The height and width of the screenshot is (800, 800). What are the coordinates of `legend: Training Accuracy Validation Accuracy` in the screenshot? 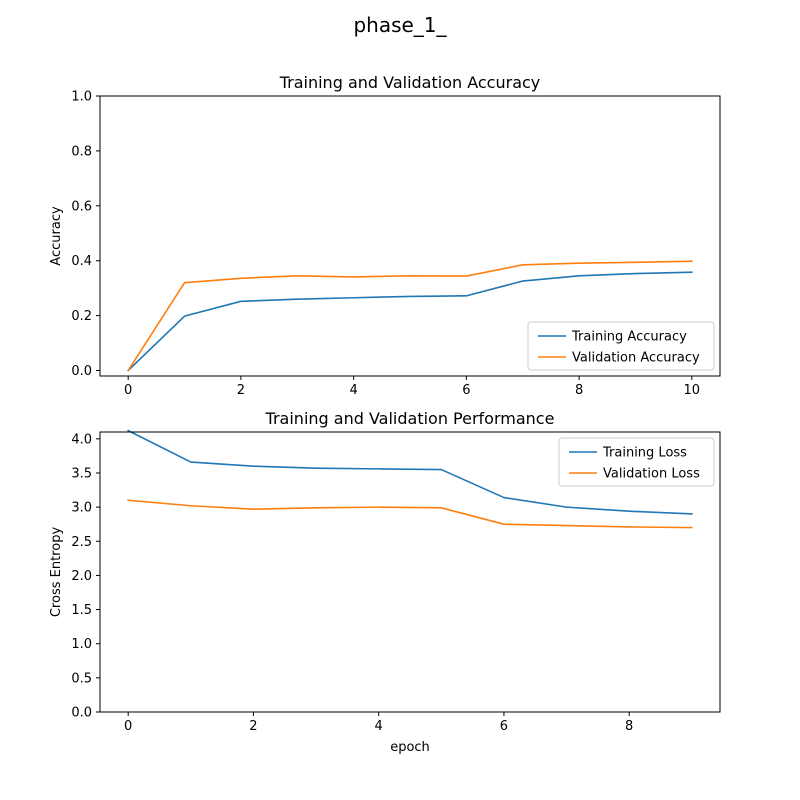 It's located at (621, 346).